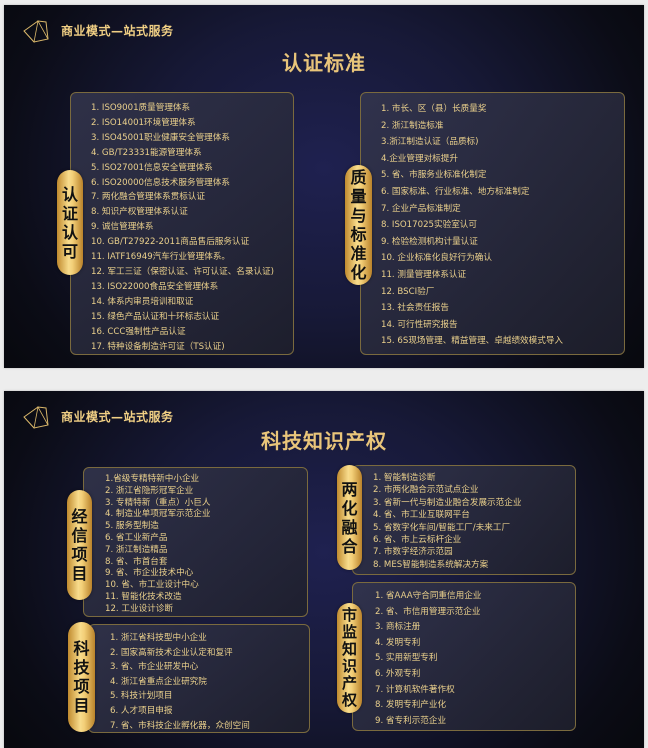 This screenshot has width=648, height=748. What do you see at coordinates (142, 301) in the screenshot?
I see `list-item: 14. 体系内审员培训和取证` at bounding box center [142, 301].